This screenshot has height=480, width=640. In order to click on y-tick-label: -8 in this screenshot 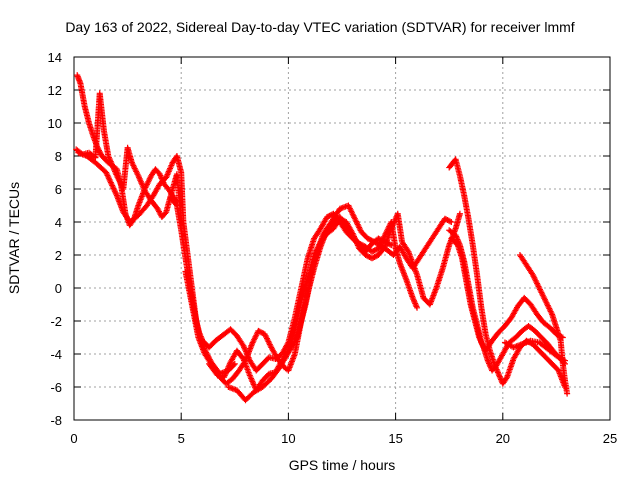, I will do `click(56, 420)`.